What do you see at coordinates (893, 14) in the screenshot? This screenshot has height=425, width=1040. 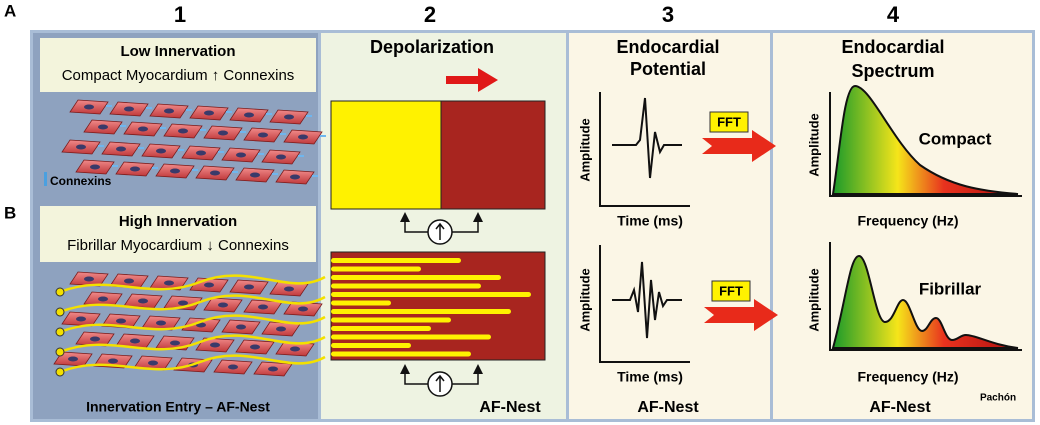 I see `column-number: 4` at bounding box center [893, 14].